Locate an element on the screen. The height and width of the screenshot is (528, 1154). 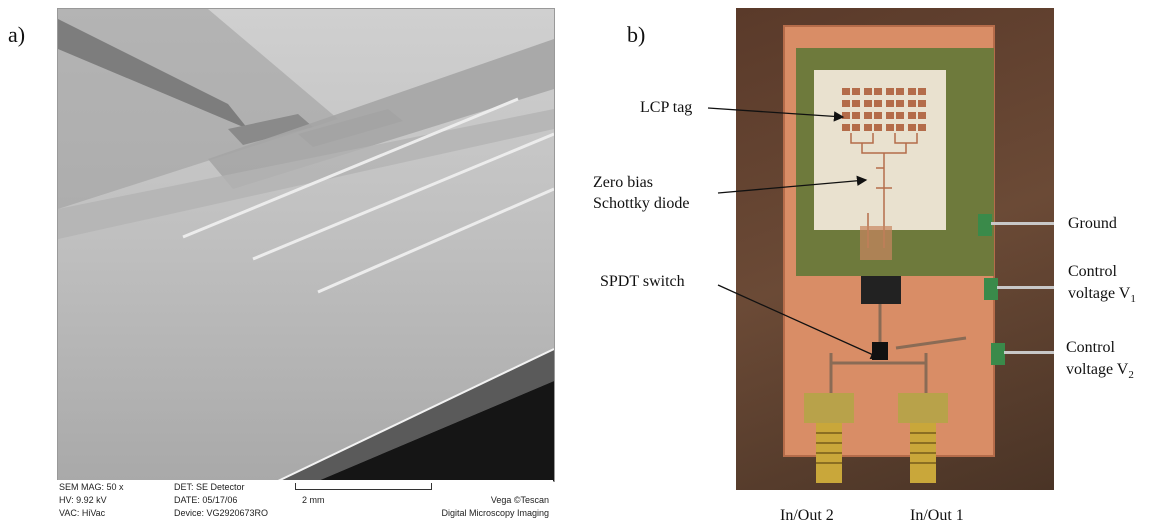
callout-diode-line1: Zero bias is located at coordinates (623, 182).